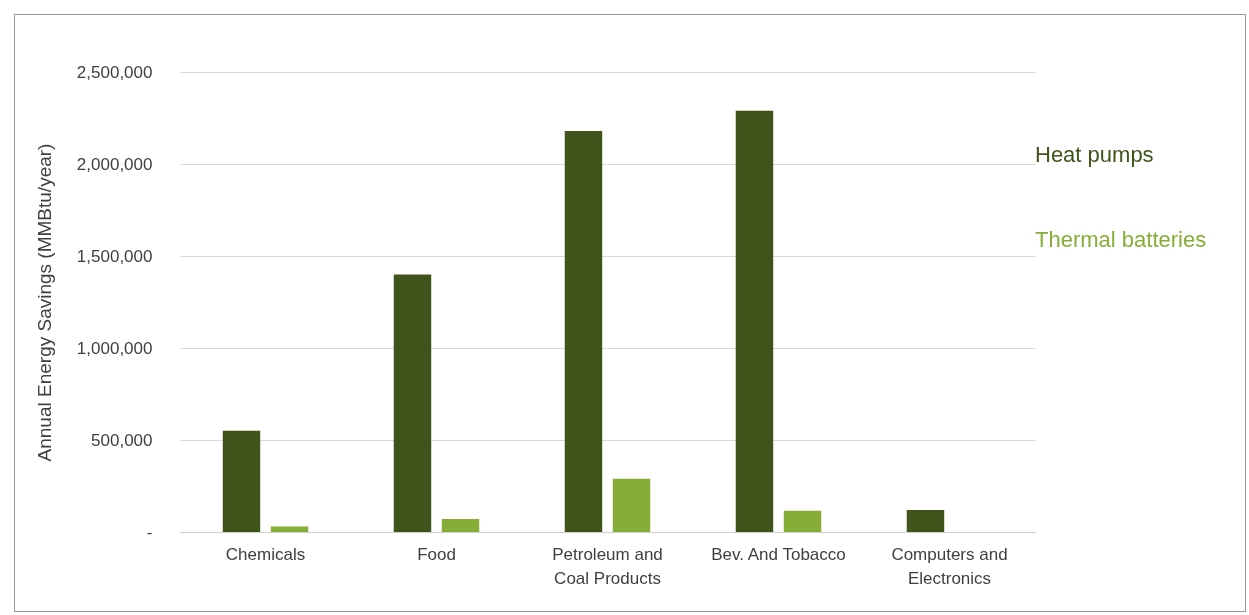 Image resolution: width=1249 pixels, height=615 pixels. What do you see at coordinates (114, 348) in the screenshot?
I see `y-tick-label: 1,000,000` at bounding box center [114, 348].